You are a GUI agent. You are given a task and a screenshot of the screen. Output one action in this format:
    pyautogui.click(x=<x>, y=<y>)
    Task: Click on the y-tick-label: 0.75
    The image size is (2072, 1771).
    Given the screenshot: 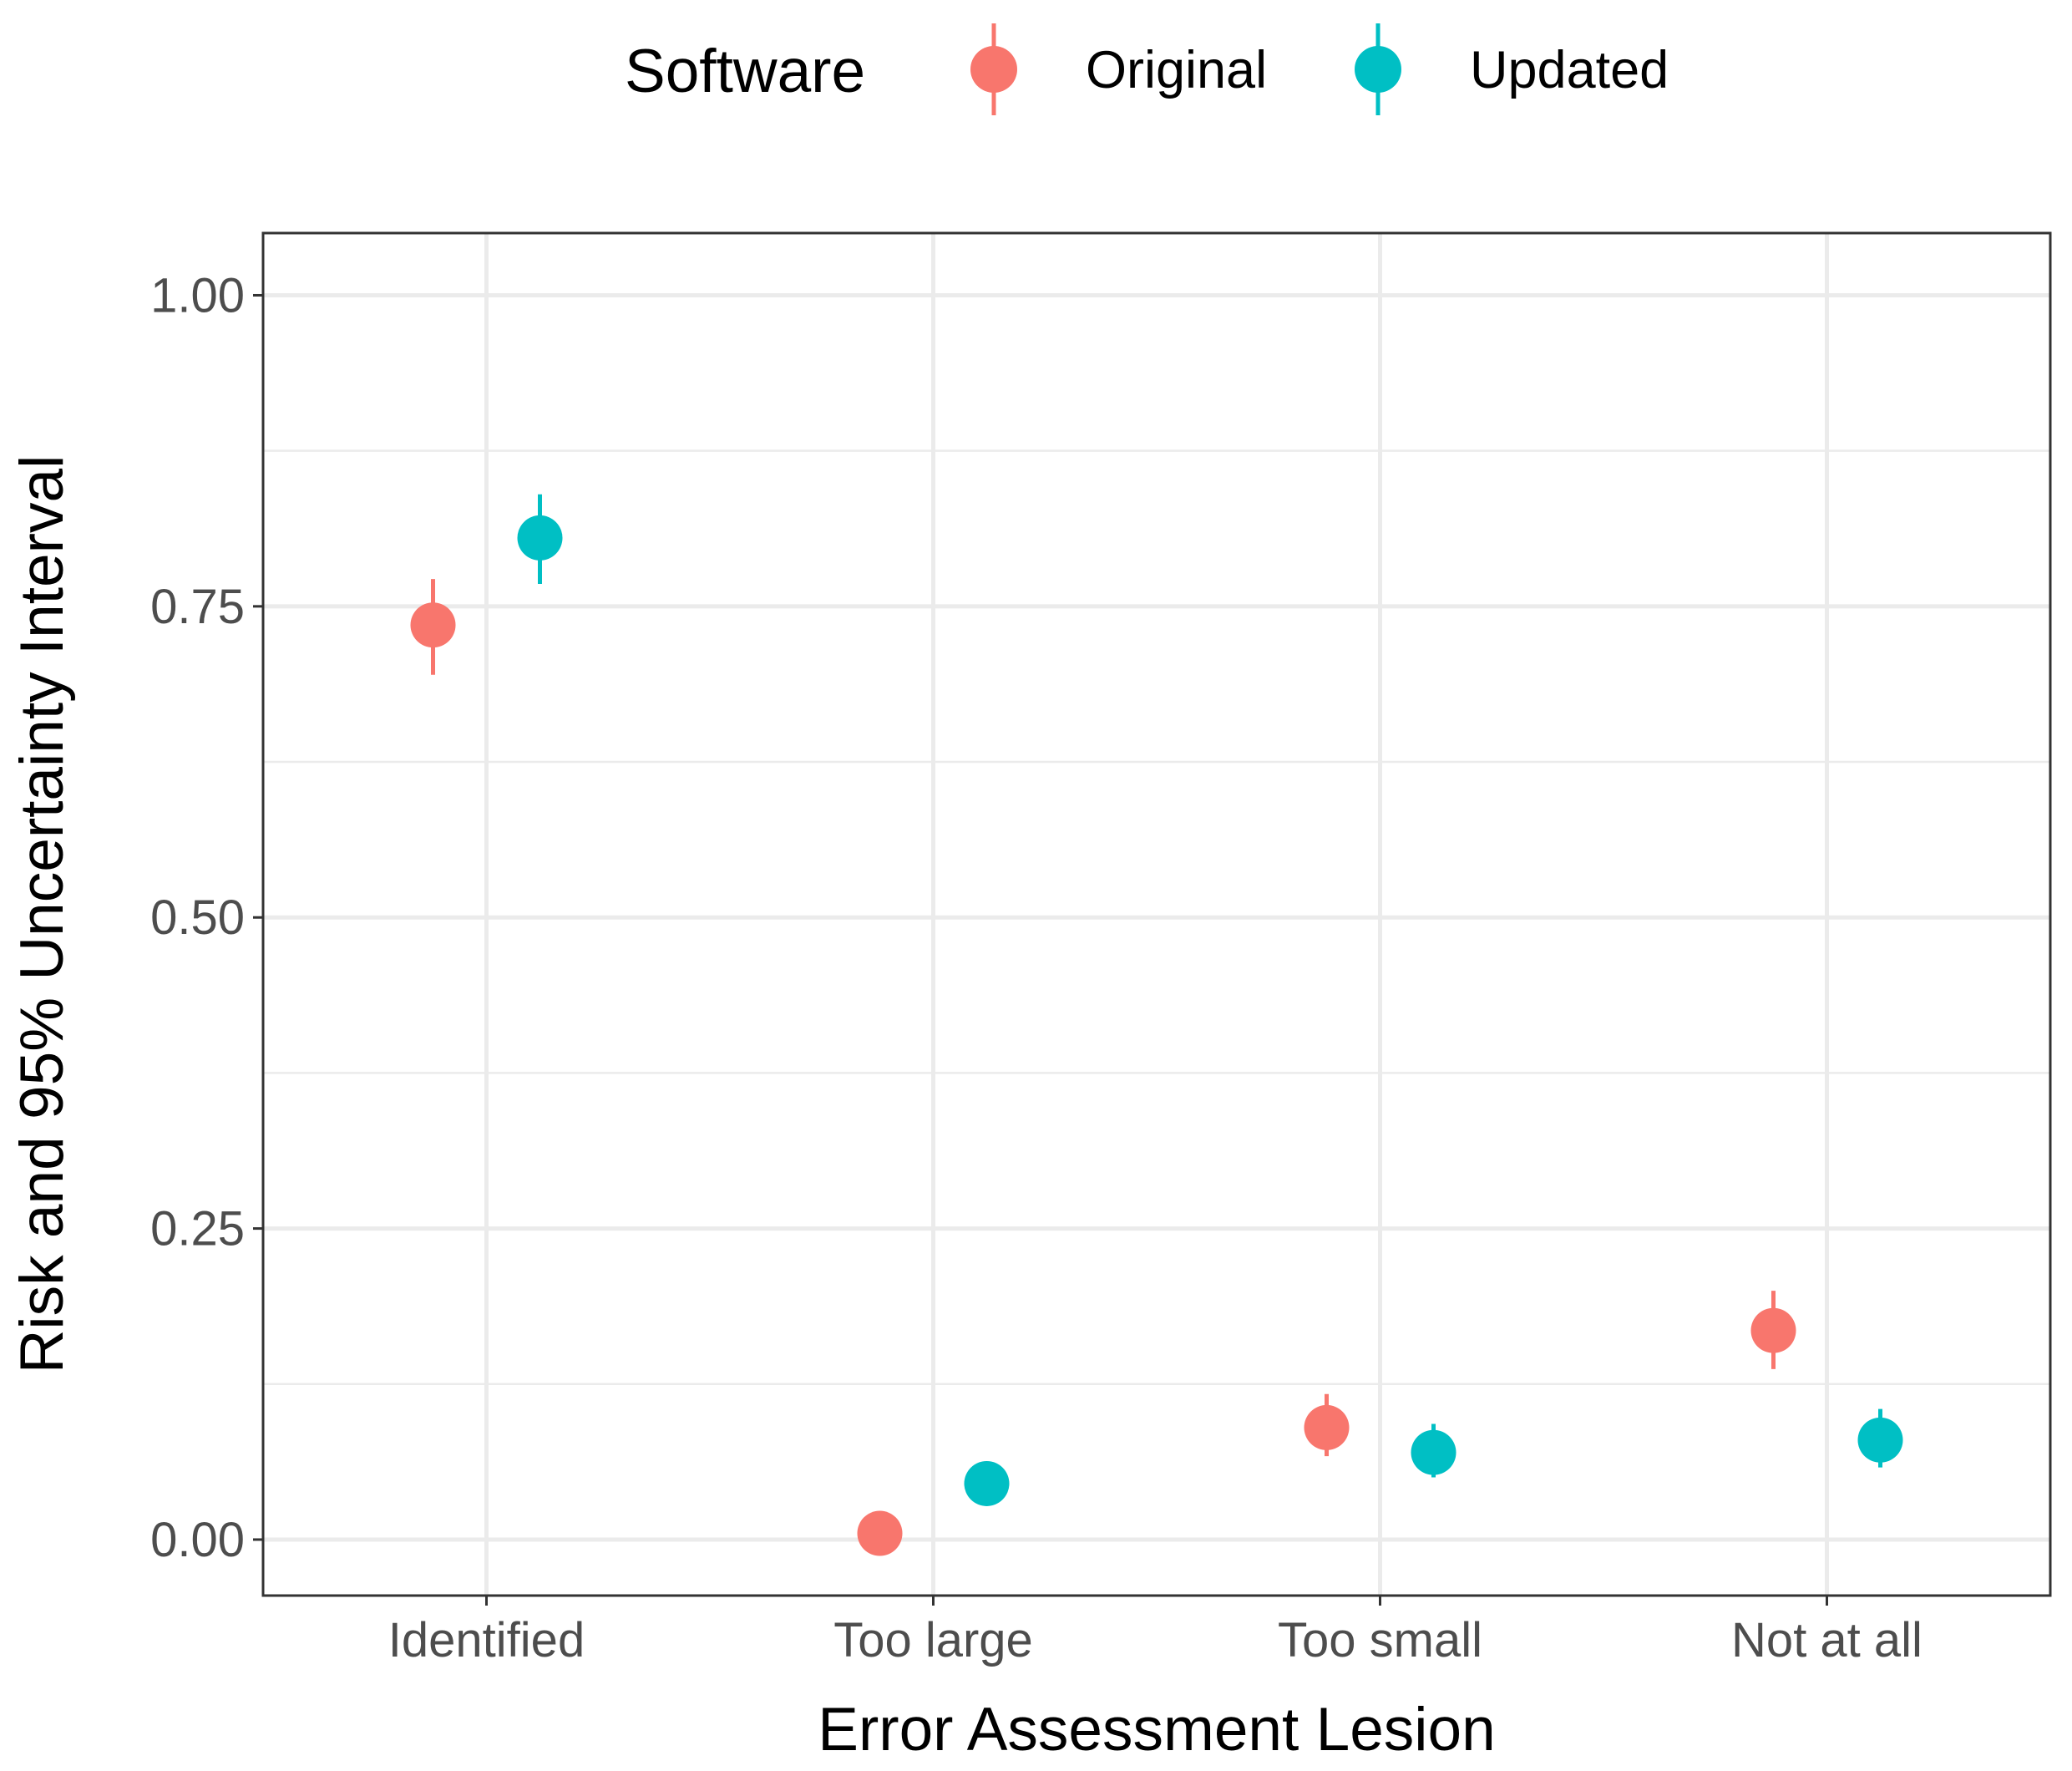 What is the action you would take?
    pyautogui.click(x=197, y=607)
    